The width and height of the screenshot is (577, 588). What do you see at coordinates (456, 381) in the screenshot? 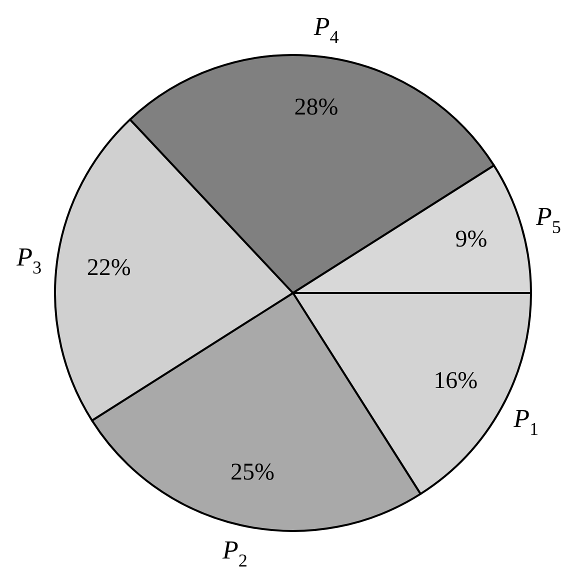
I see `data-label: 16%` at bounding box center [456, 381].